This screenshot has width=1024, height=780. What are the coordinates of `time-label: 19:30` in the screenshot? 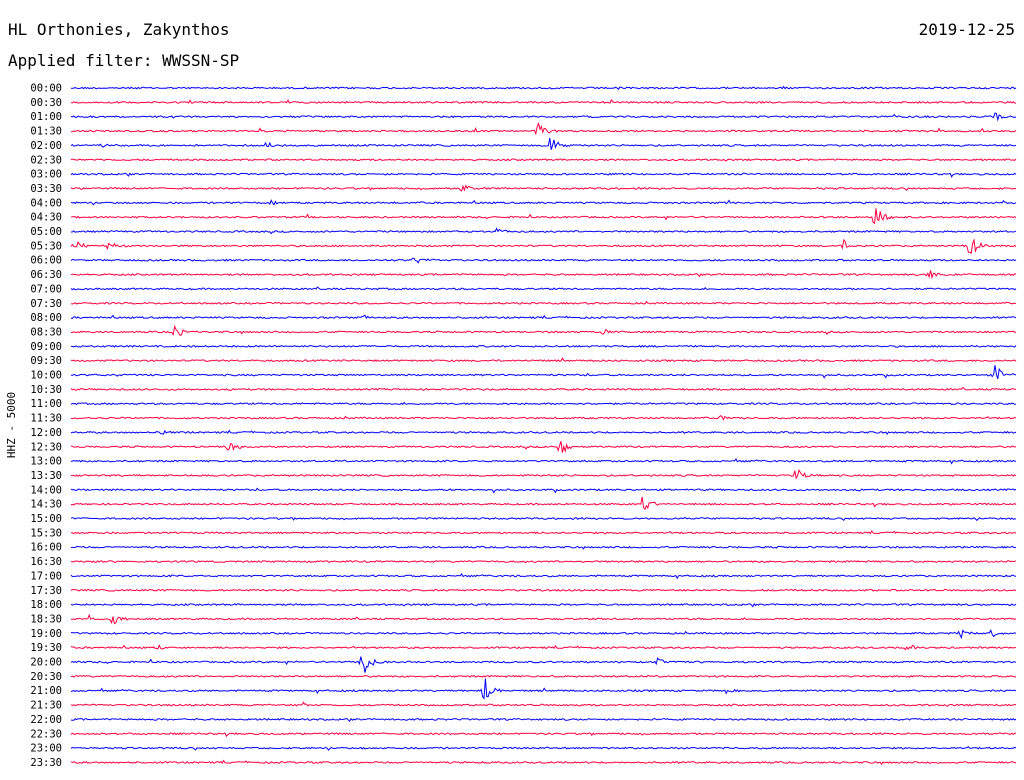 It's located at (46, 648).